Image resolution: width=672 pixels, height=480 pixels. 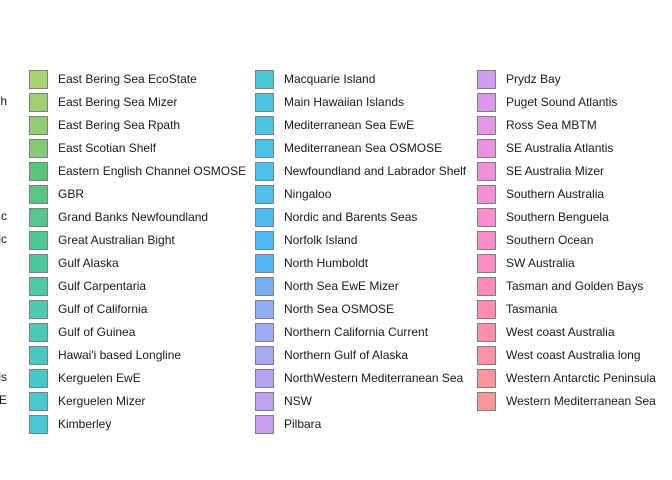 What do you see at coordinates (102, 401) in the screenshot?
I see `legend-label: Kerguelen Mizer` at bounding box center [102, 401].